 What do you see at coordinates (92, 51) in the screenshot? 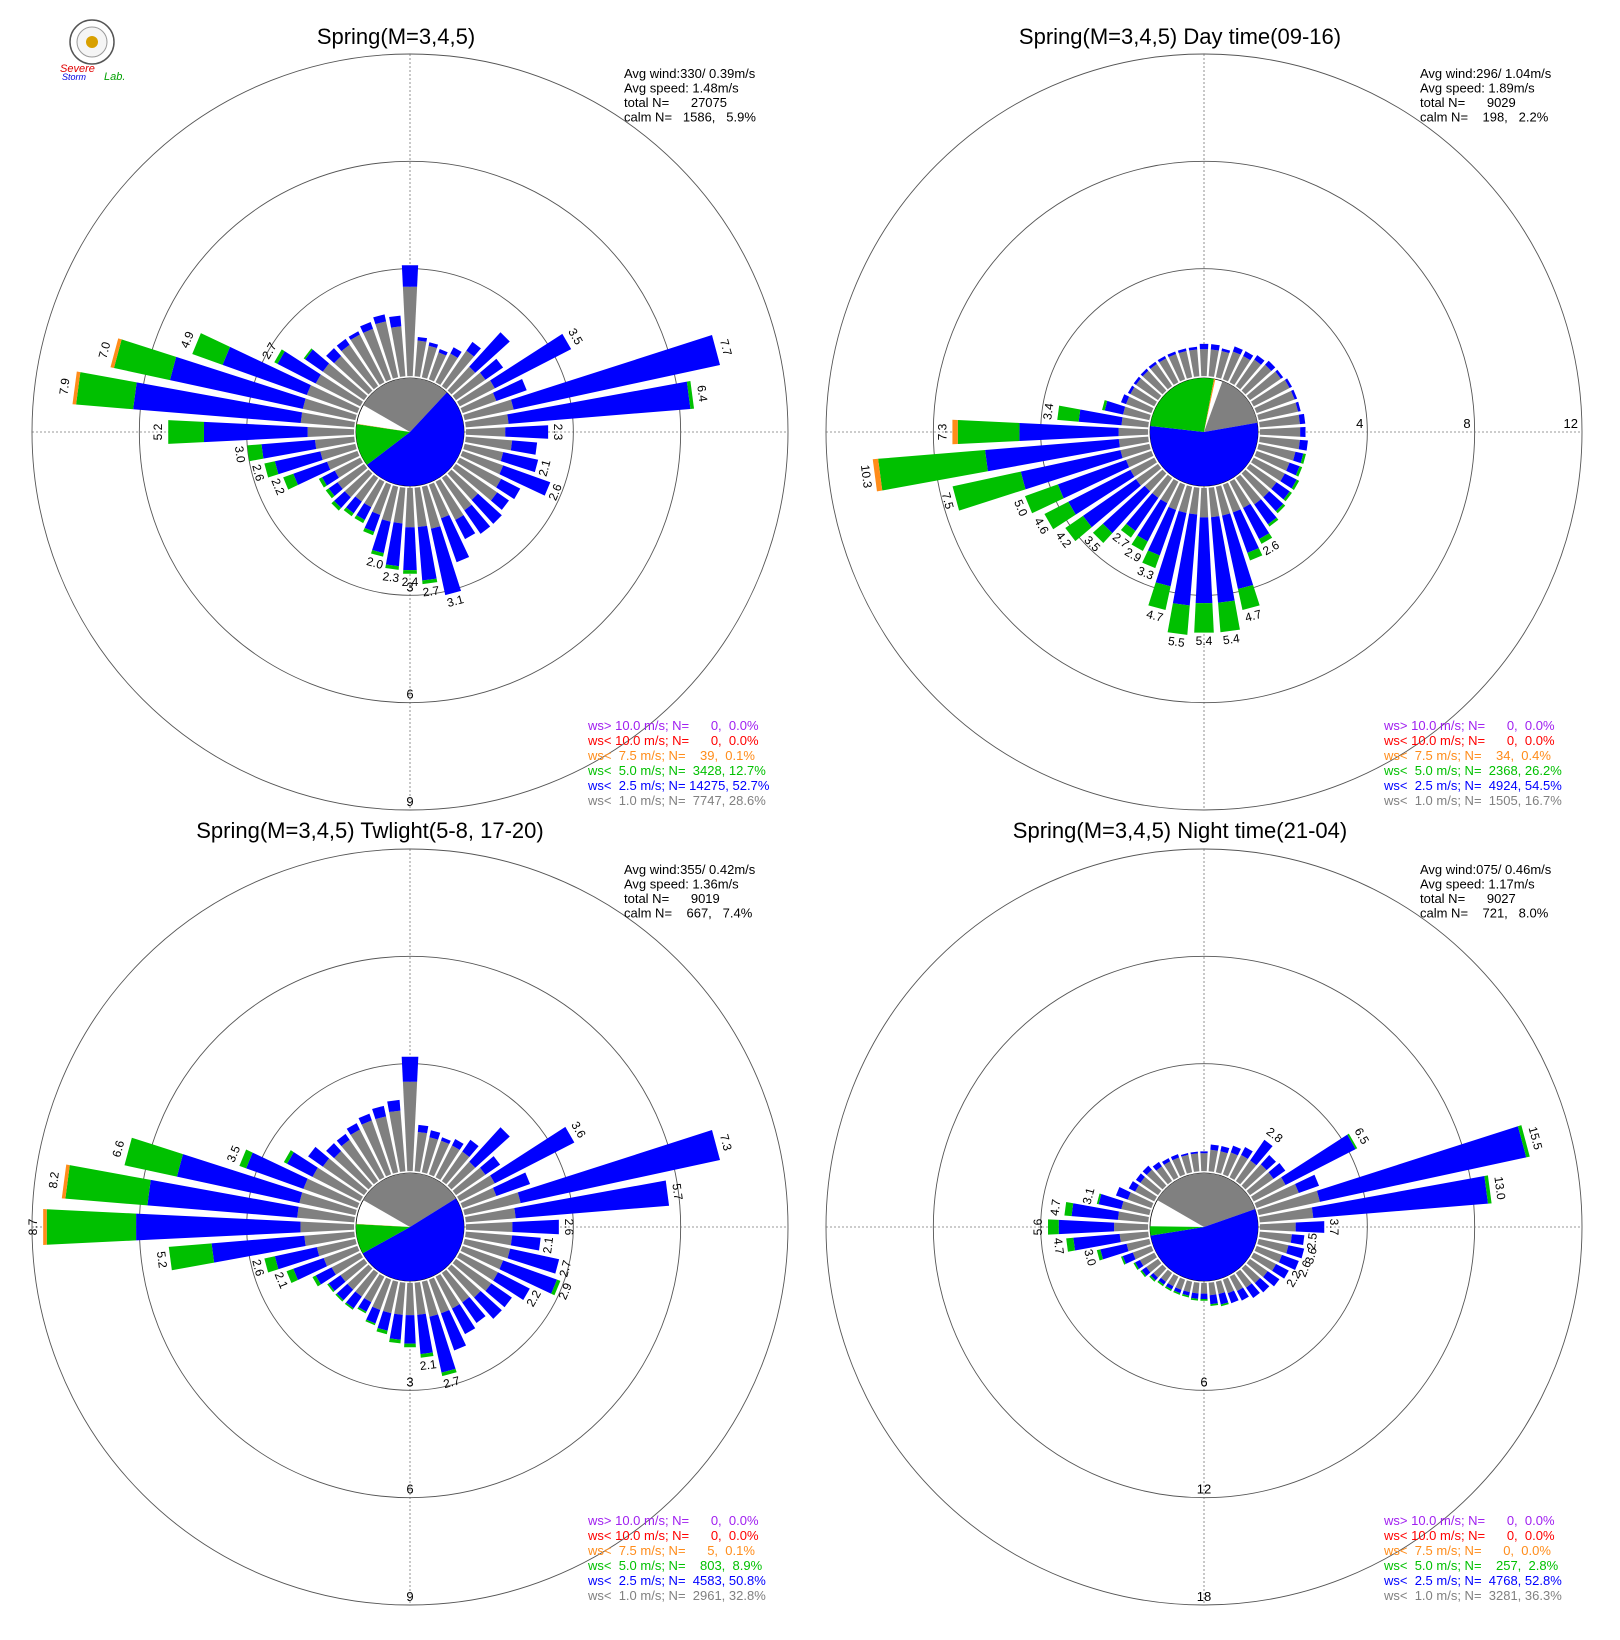
I see `lab-logo: Severe Storm Lab.` at bounding box center [92, 51].